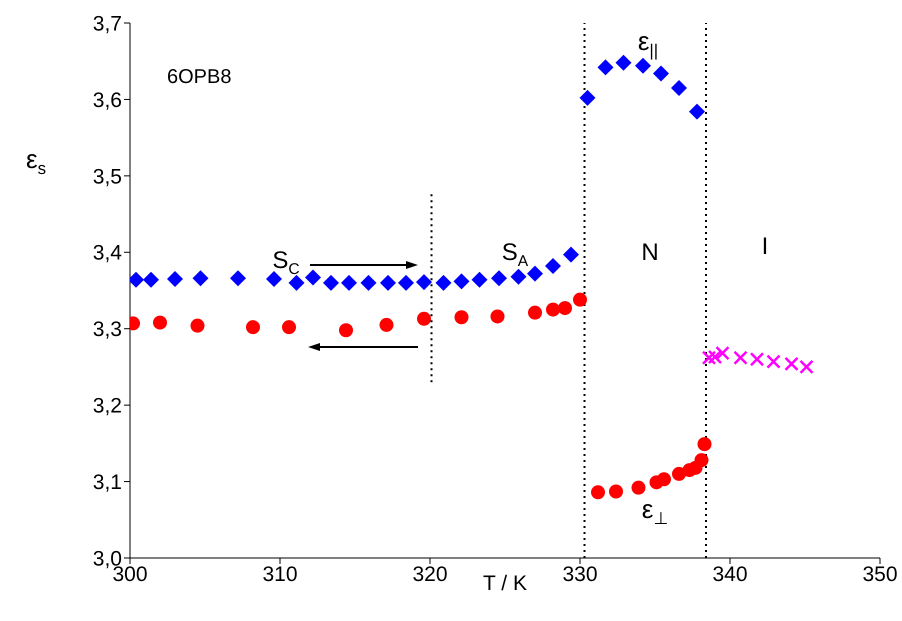 This screenshot has width=902, height=621. Describe the element at coordinates (648, 43) in the screenshot. I see `annotation: ε$_{||}$` at that location.